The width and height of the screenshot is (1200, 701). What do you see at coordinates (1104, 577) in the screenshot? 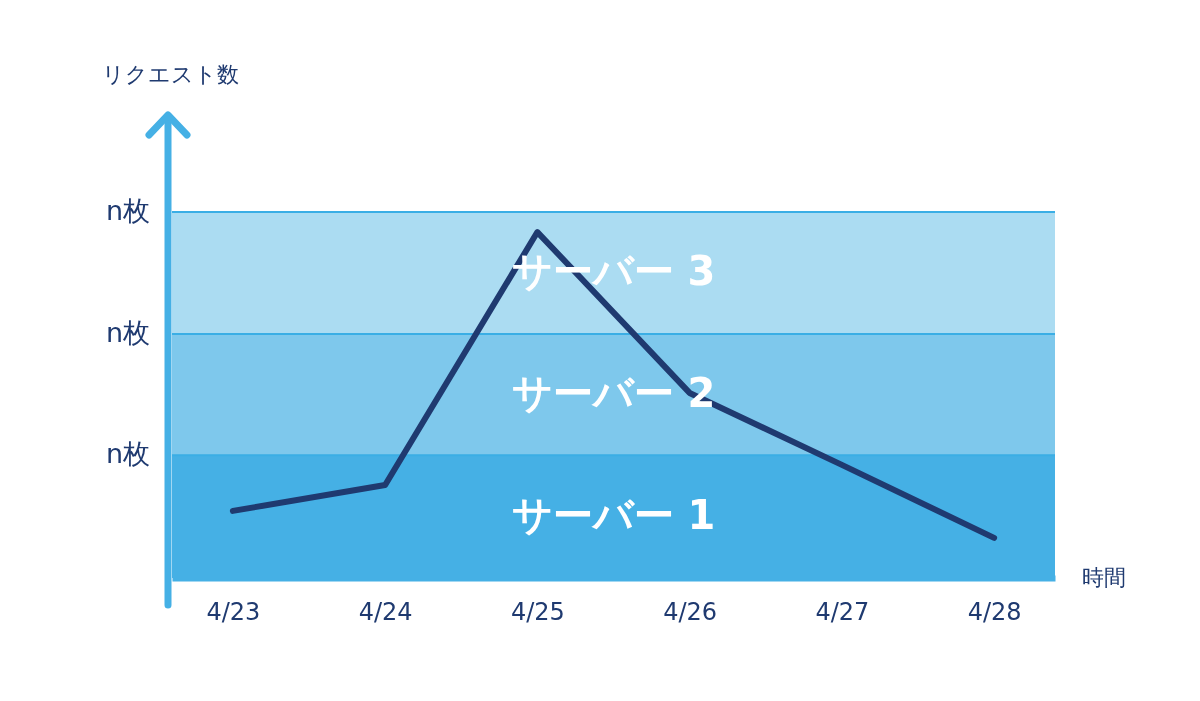
I see `x-axis-title: 時間` at bounding box center [1104, 577].